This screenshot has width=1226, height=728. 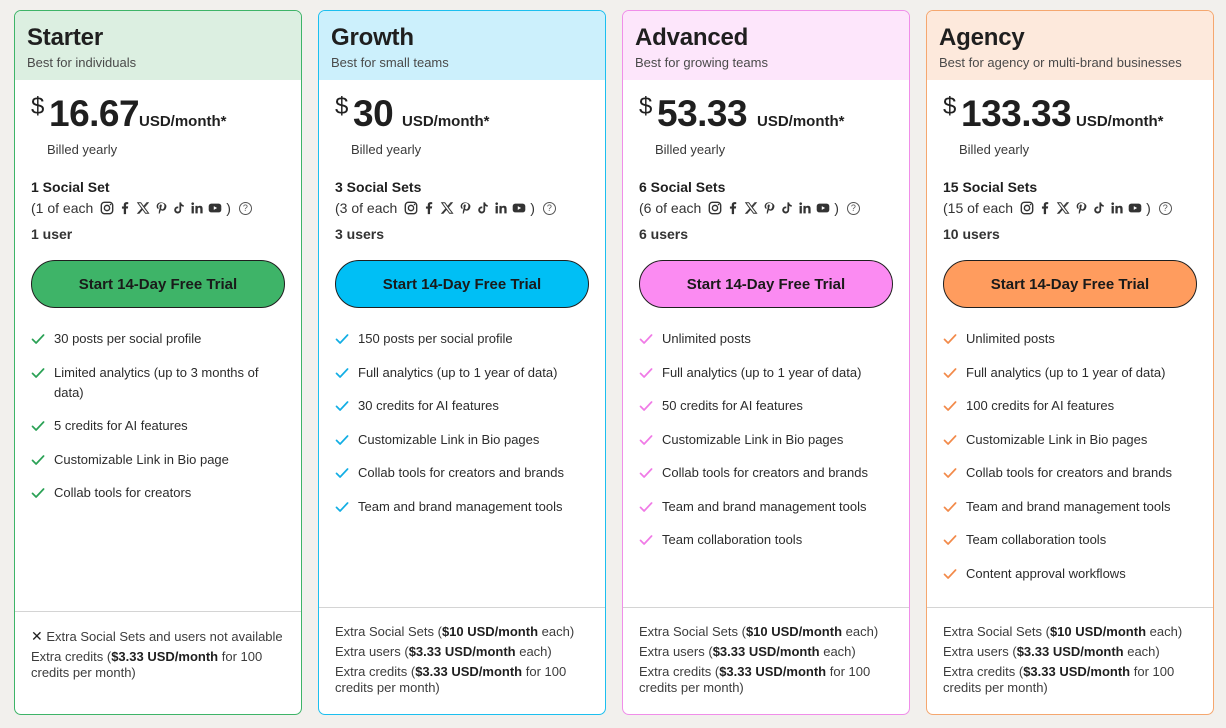 What do you see at coordinates (982, 37) in the screenshot?
I see `plan-name: Agency` at bounding box center [982, 37].